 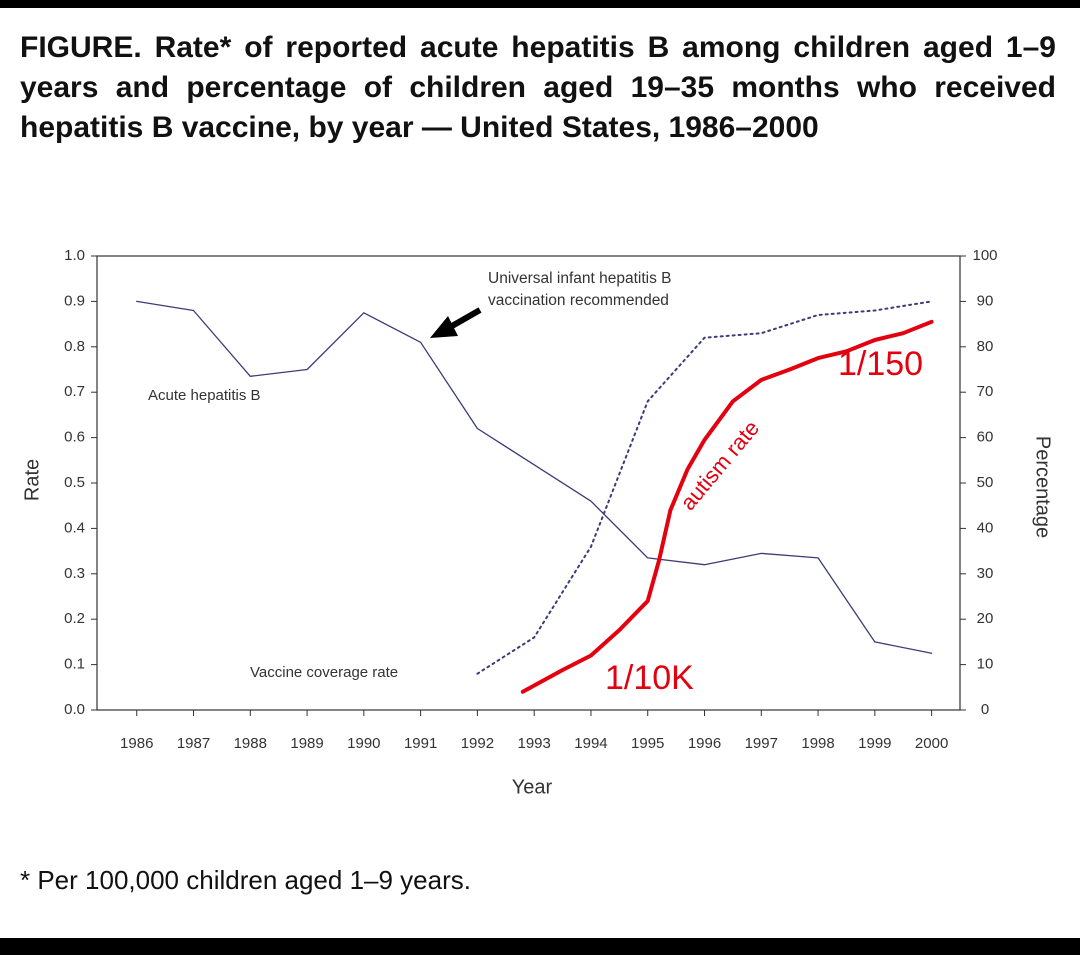 What do you see at coordinates (74, 391) in the screenshot?
I see `y-tick-label: 0.7` at bounding box center [74, 391].